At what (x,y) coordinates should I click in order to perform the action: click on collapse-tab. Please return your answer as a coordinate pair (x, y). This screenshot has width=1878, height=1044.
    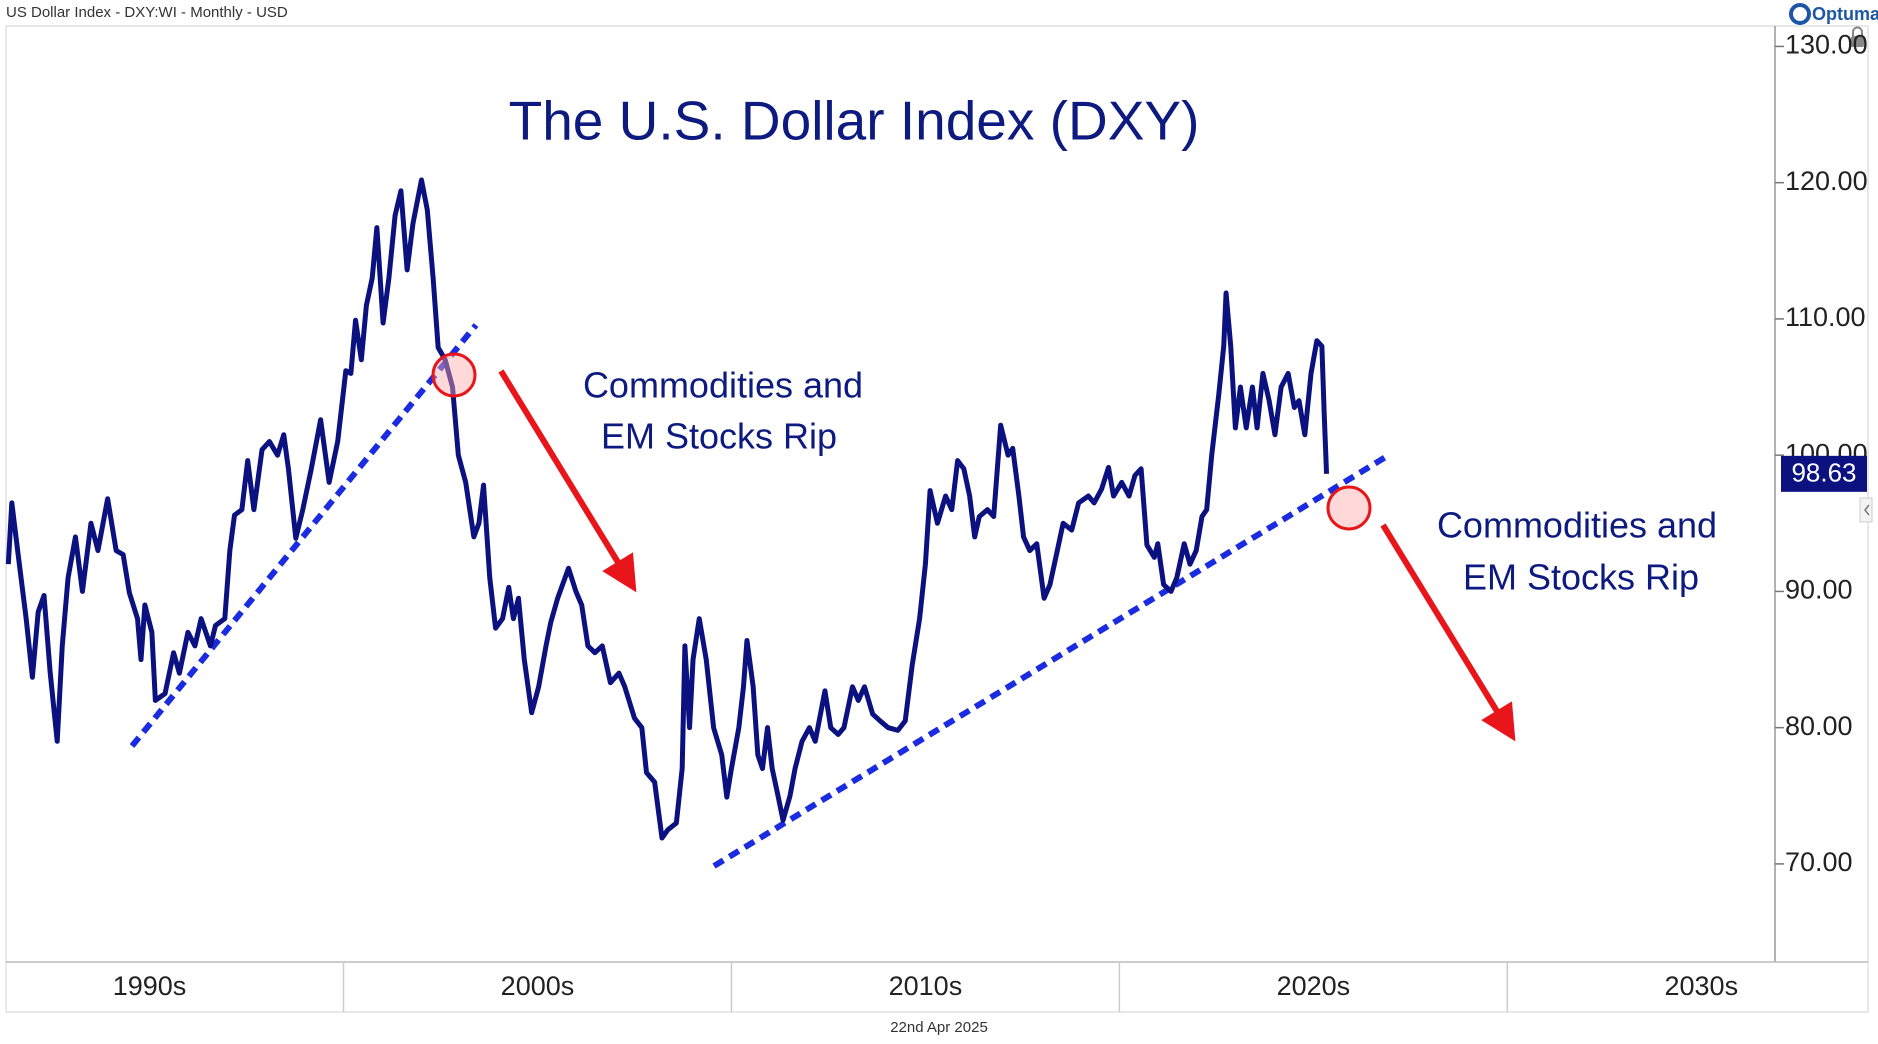
    Looking at the image, I should click on (1866, 510).